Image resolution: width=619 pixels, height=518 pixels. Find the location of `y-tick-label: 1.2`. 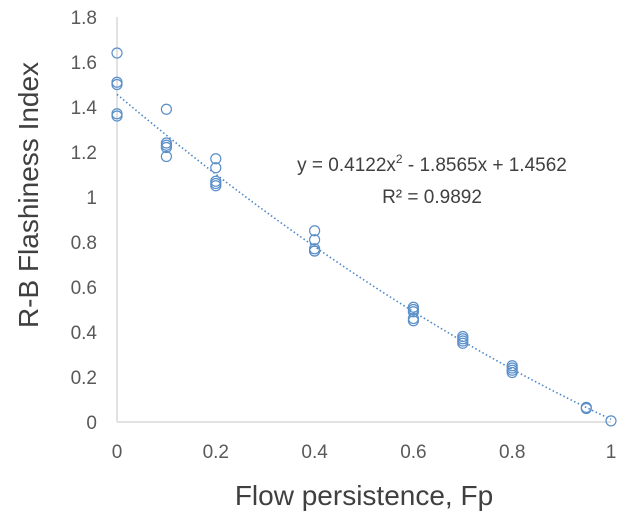

y-tick-label: 1.2 is located at coordinates (84, 153).